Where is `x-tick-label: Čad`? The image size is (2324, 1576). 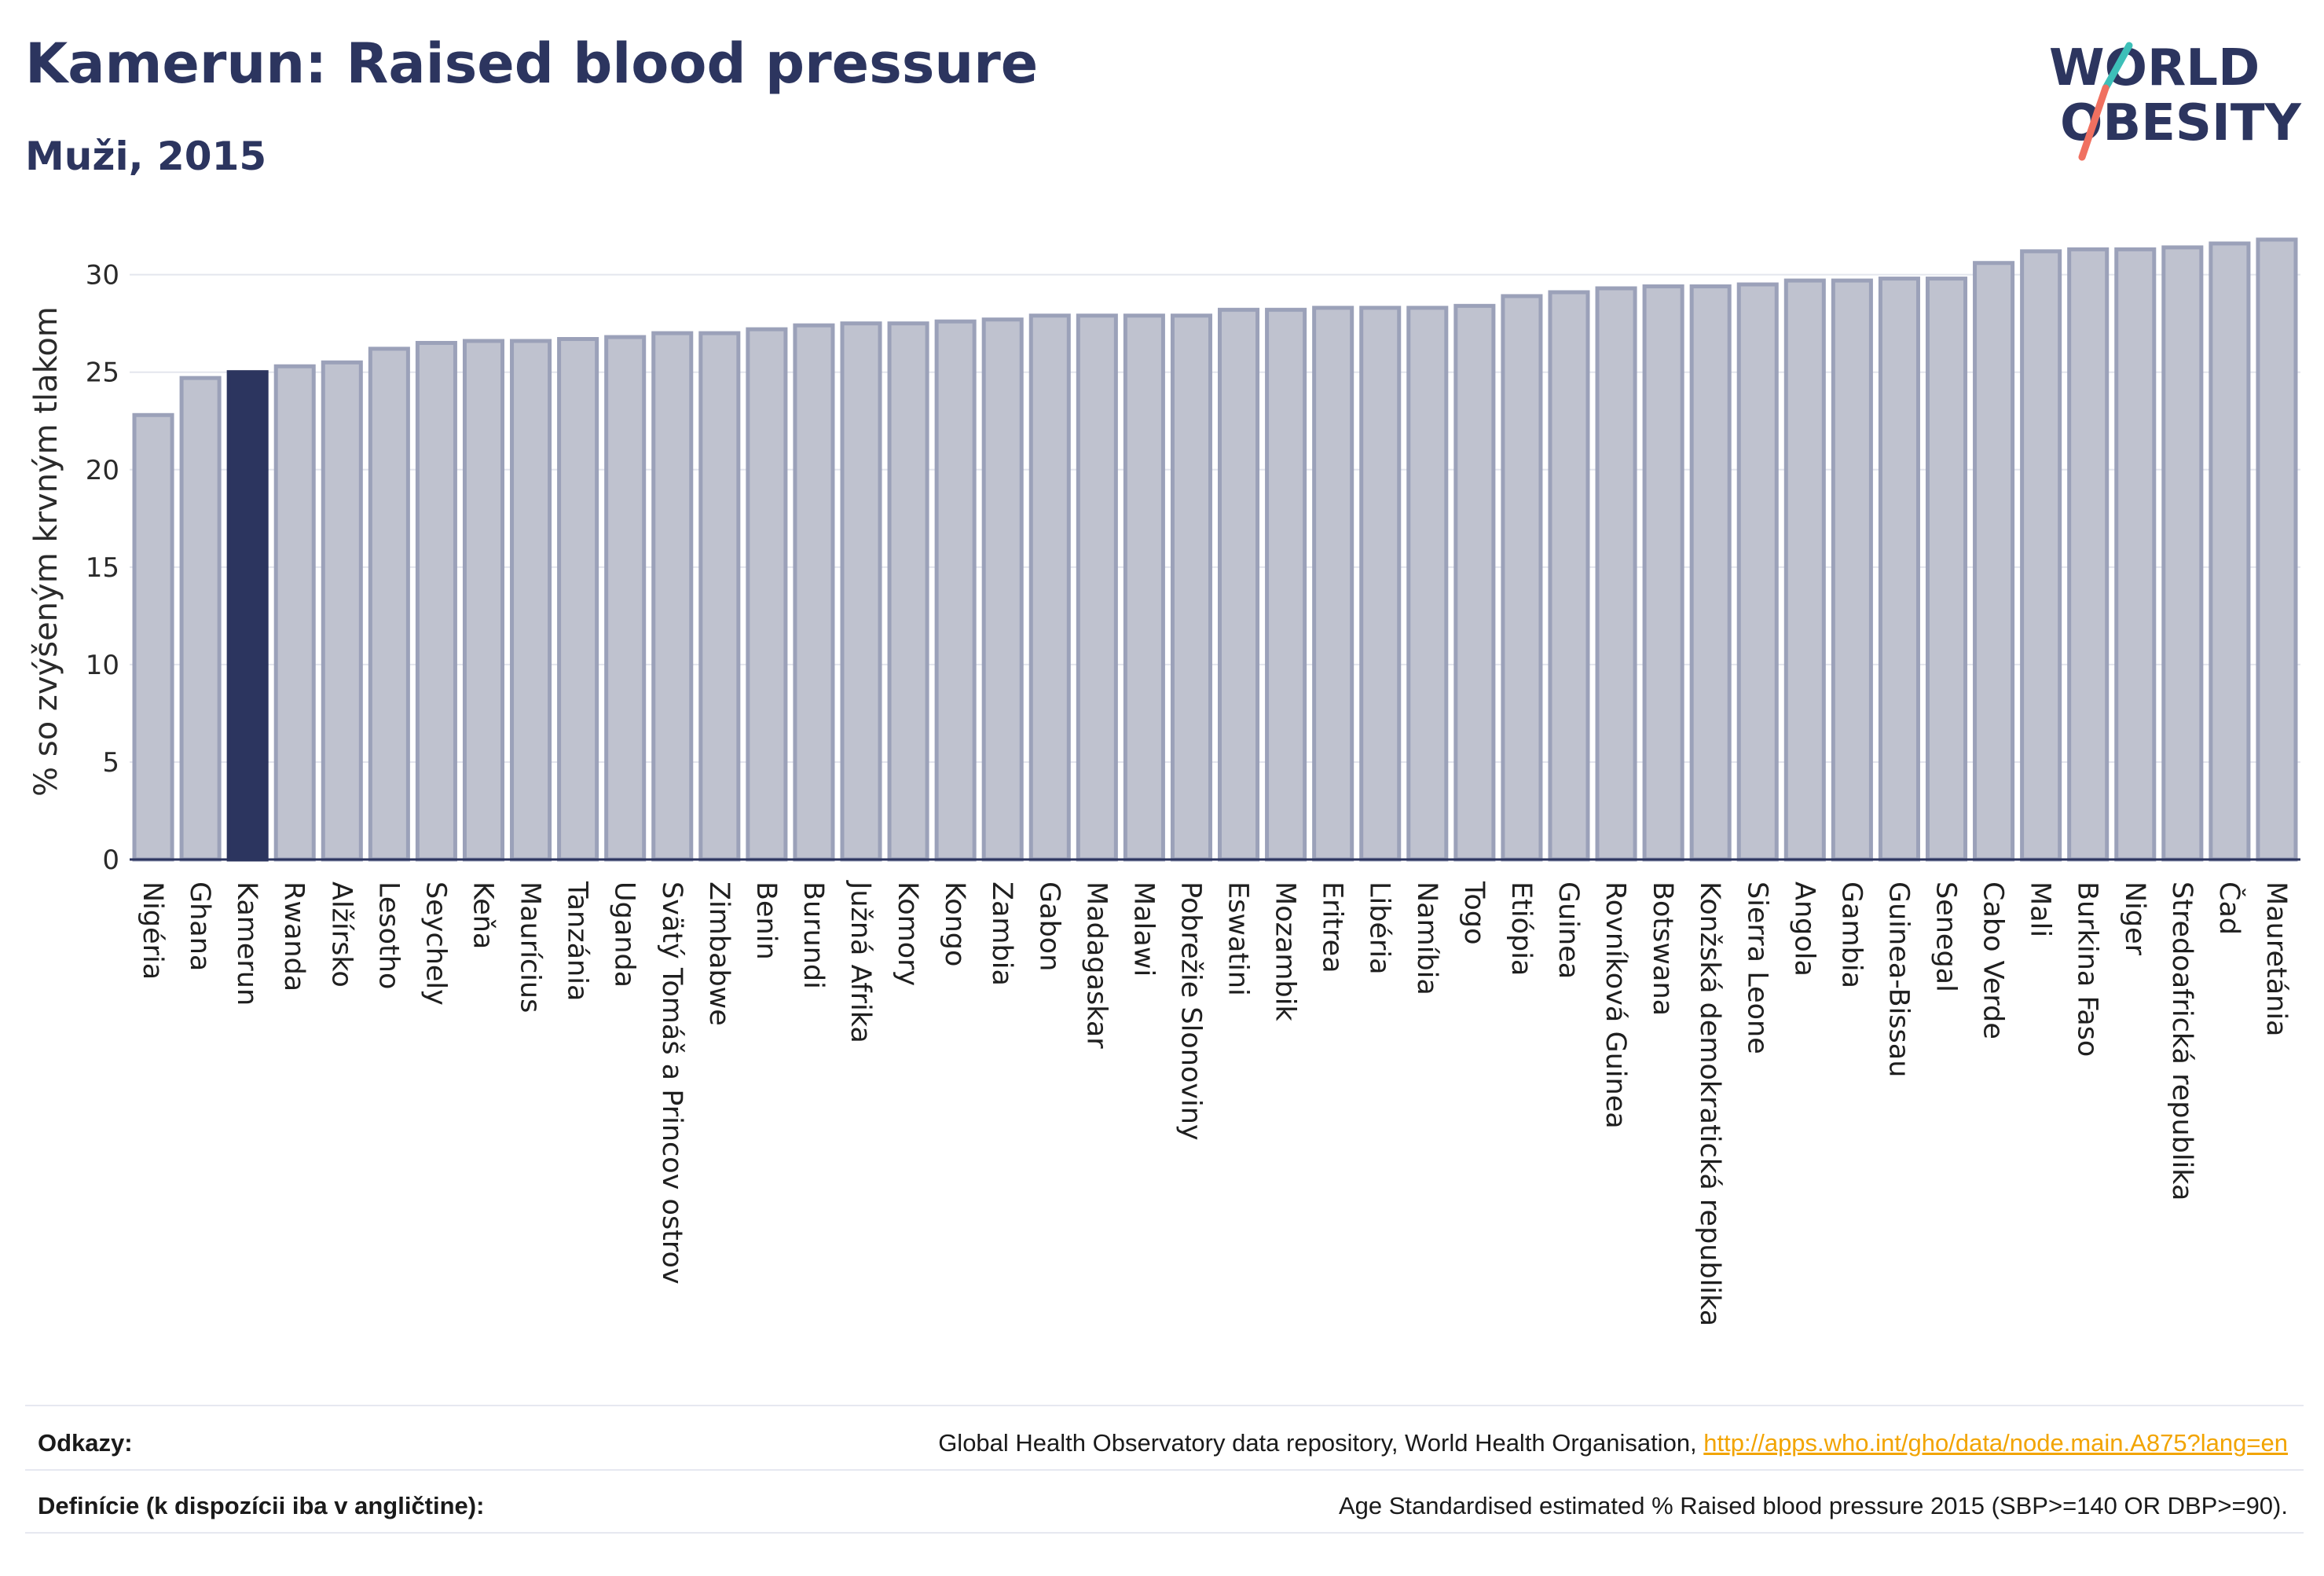 x-tick-label: Čad is located at coordinates (2229, 908).